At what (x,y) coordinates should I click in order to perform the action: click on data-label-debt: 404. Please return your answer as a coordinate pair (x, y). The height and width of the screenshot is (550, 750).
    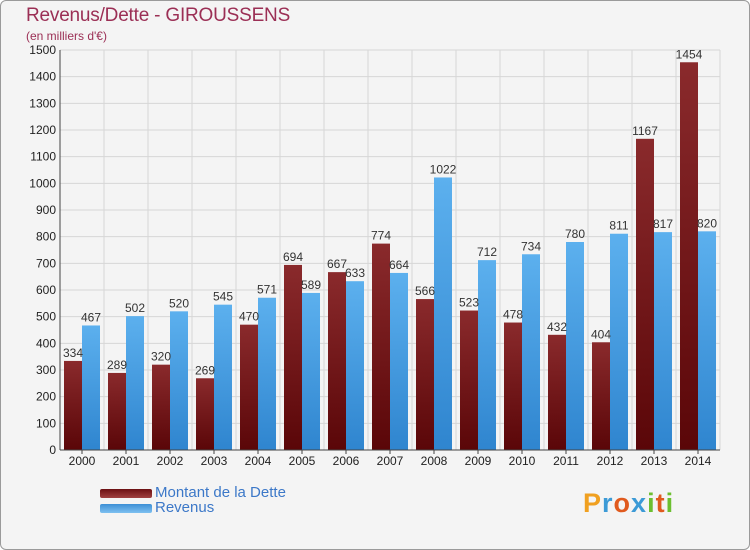
    Looking at the image, I should click on (601, 334).